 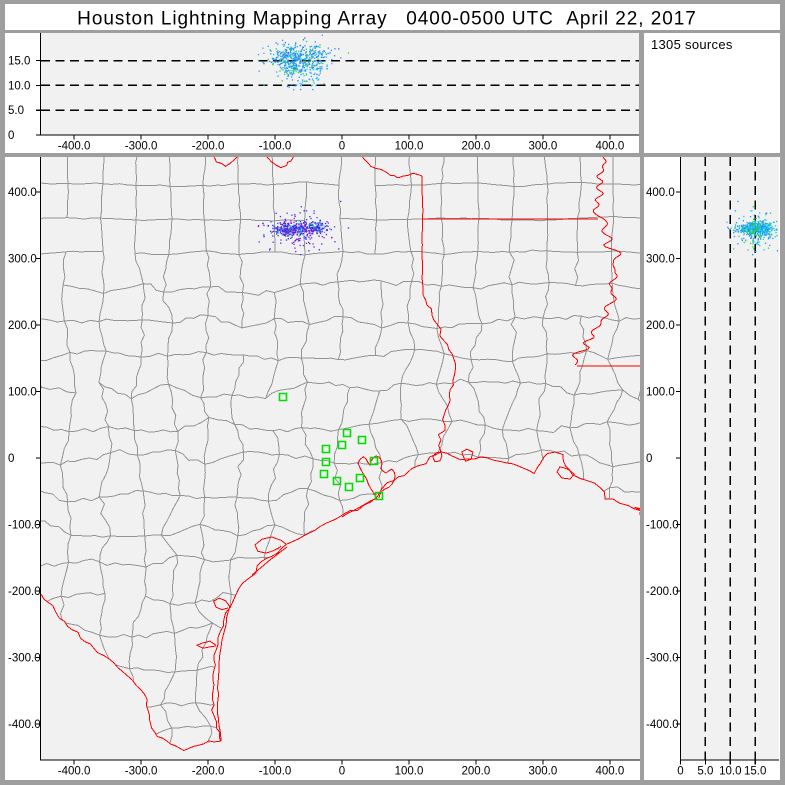 What do you see at coordinates (692, 44) in the screenshot?
I see `svg-text: 1305 sources` at bounding box center [692, 44].